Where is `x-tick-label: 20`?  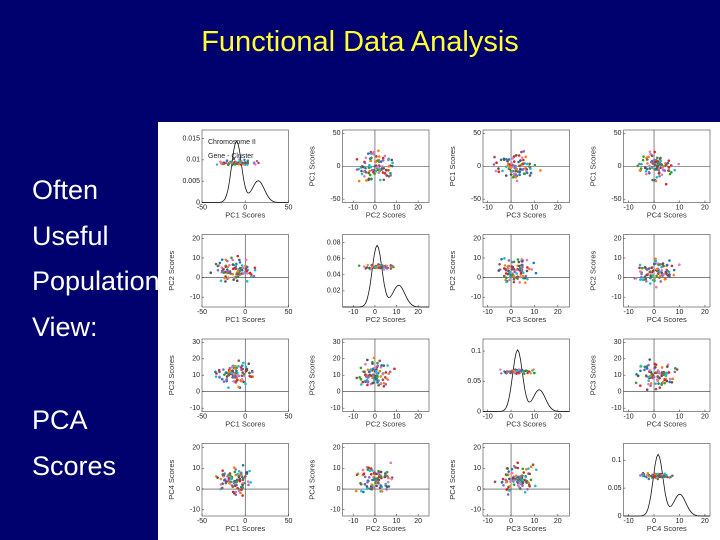
x-tick-label: 20 is located at coordinates (705, 521).